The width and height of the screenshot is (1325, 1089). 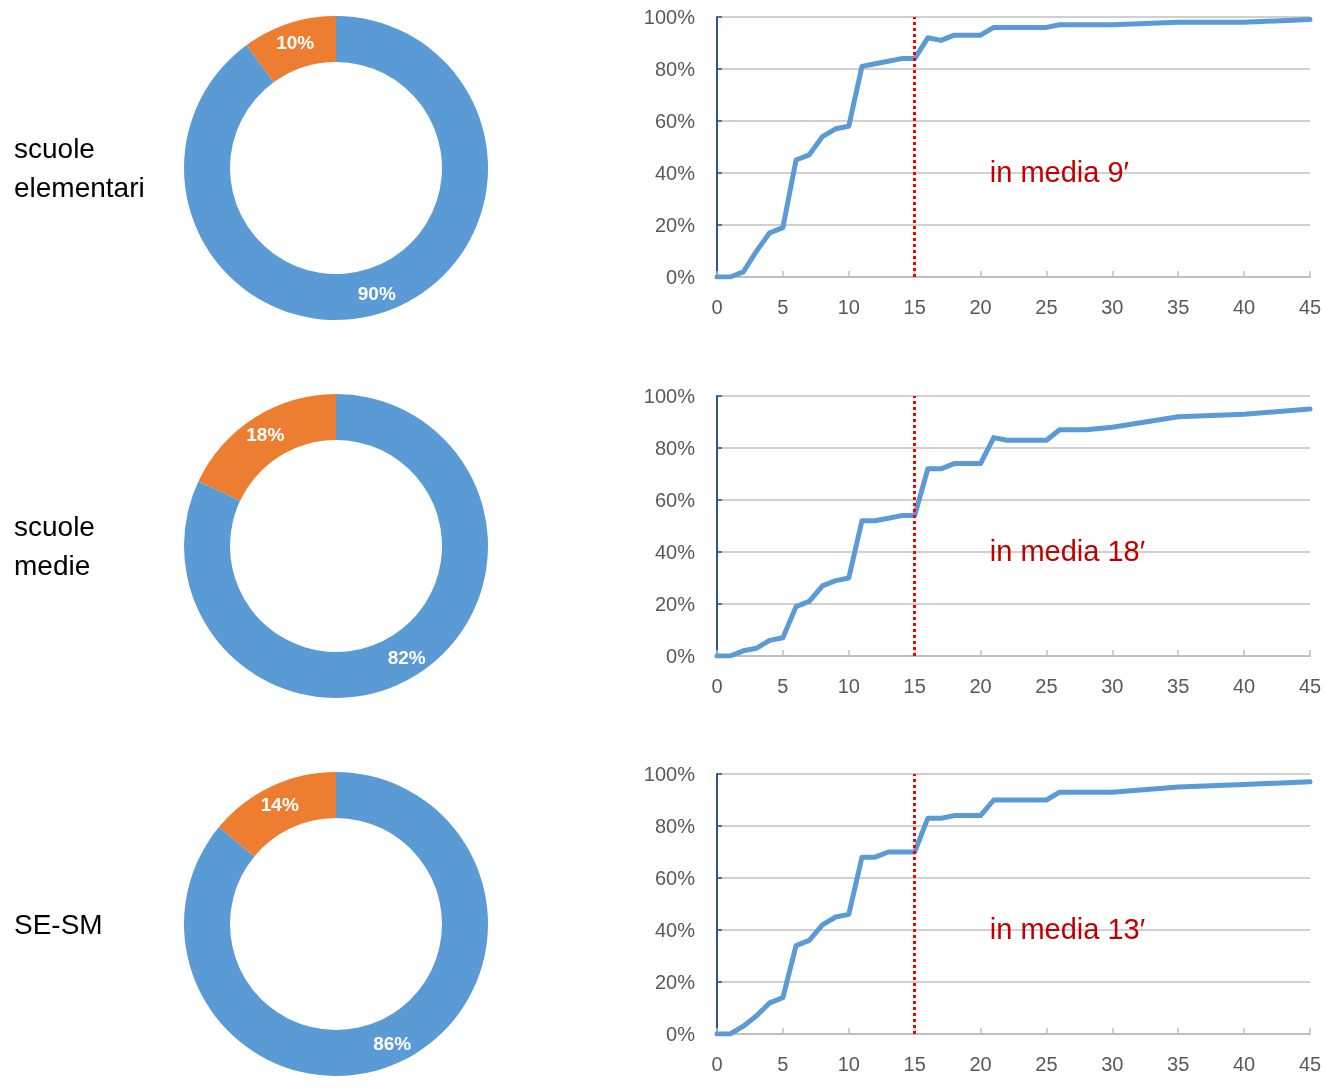 What do you see at coordinates (392, 1043) in the screenshot?
I see `data-label: 86%` at bounding box center [392, 1043].